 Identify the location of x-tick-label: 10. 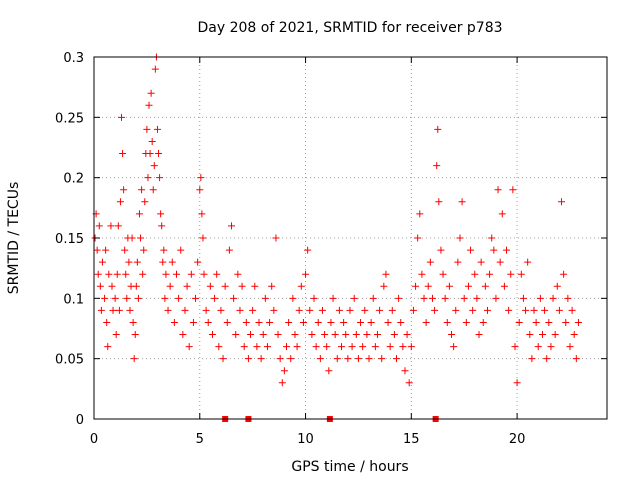
(305, 439).